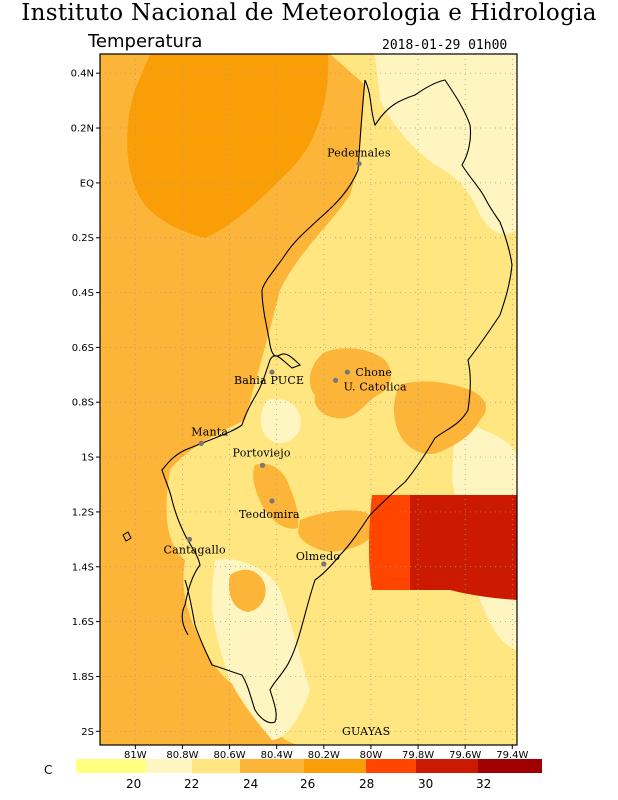  I want to click on lat-tick-label: 1S, so click(87, 458).